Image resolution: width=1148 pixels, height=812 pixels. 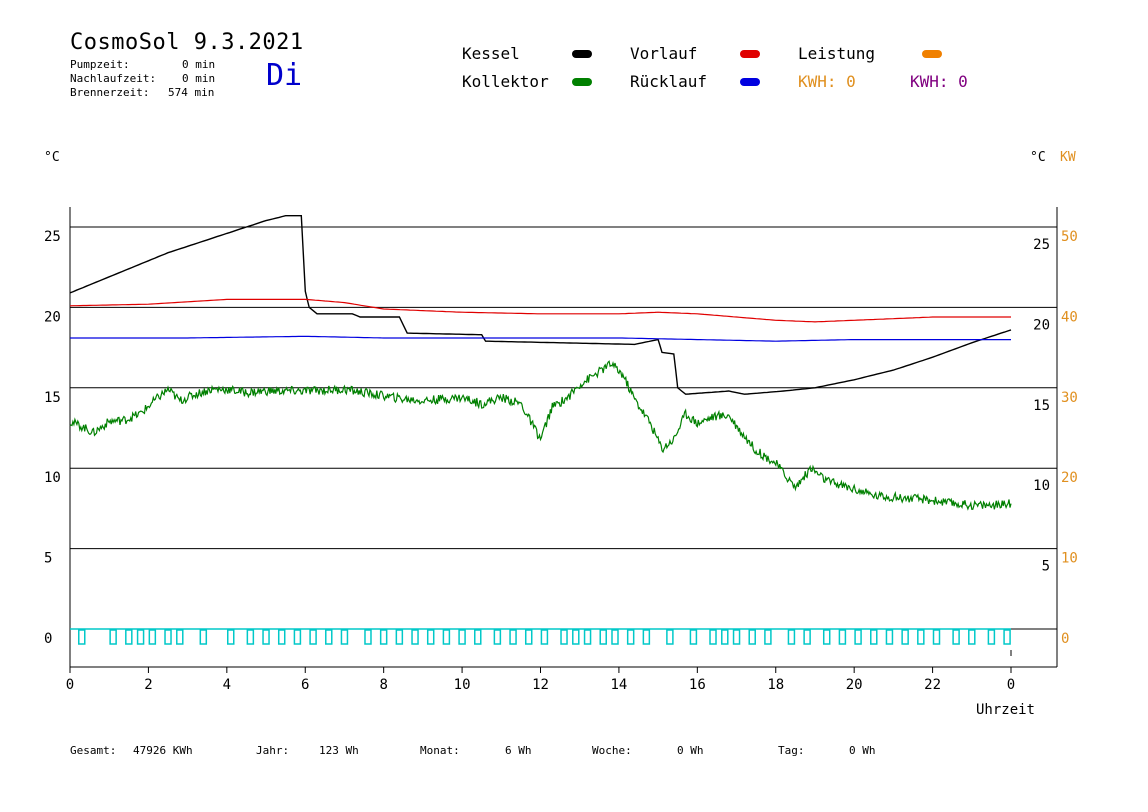 What do you see at coordinates (1069, 237) in the screenshot?
I see `y-tick-right-power-50: 50` at bounding box center [1069, 237].